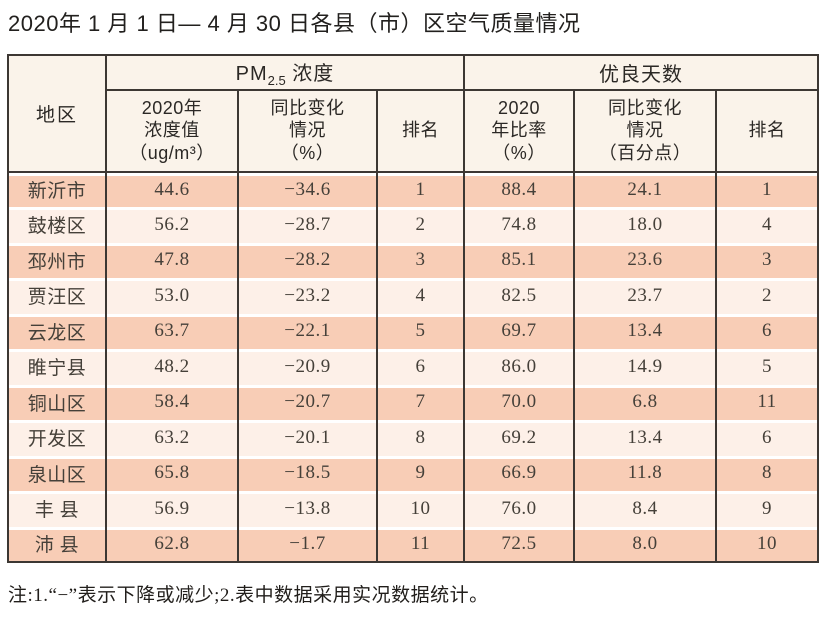 This screenshot has height=620, width=825. What do you see at coordinates (420, 189) in the screenshot?
I see `pm-rank-cell: 1` at bounding box center [420, 189].